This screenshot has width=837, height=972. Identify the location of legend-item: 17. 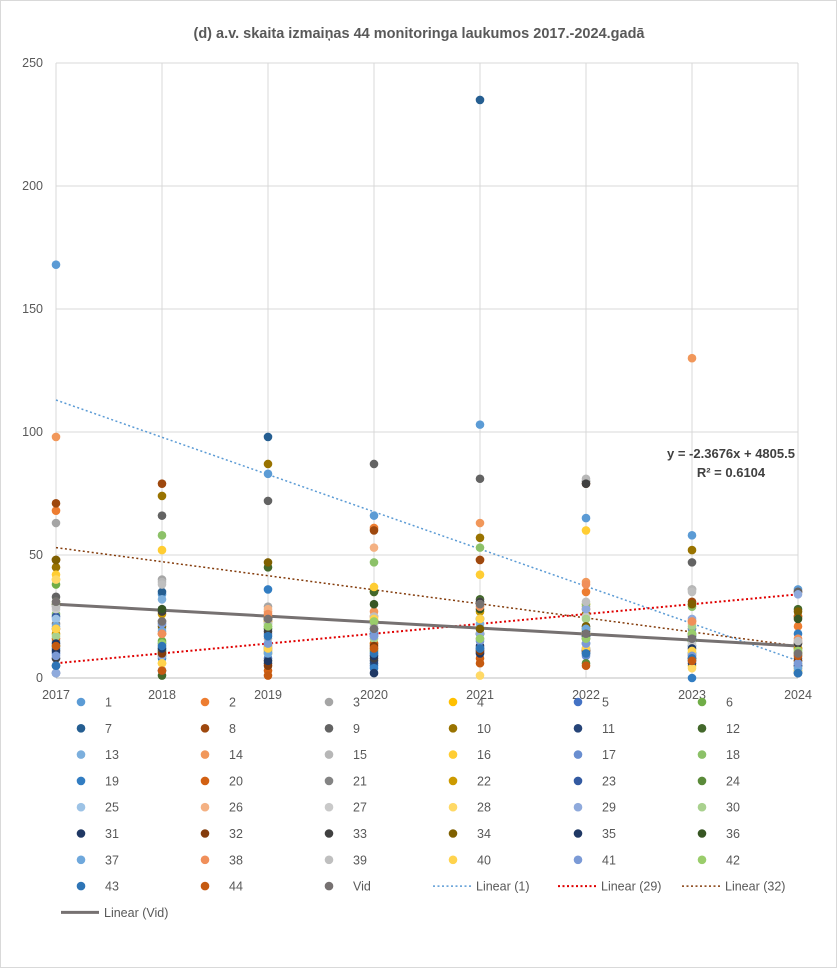
(594, 755).